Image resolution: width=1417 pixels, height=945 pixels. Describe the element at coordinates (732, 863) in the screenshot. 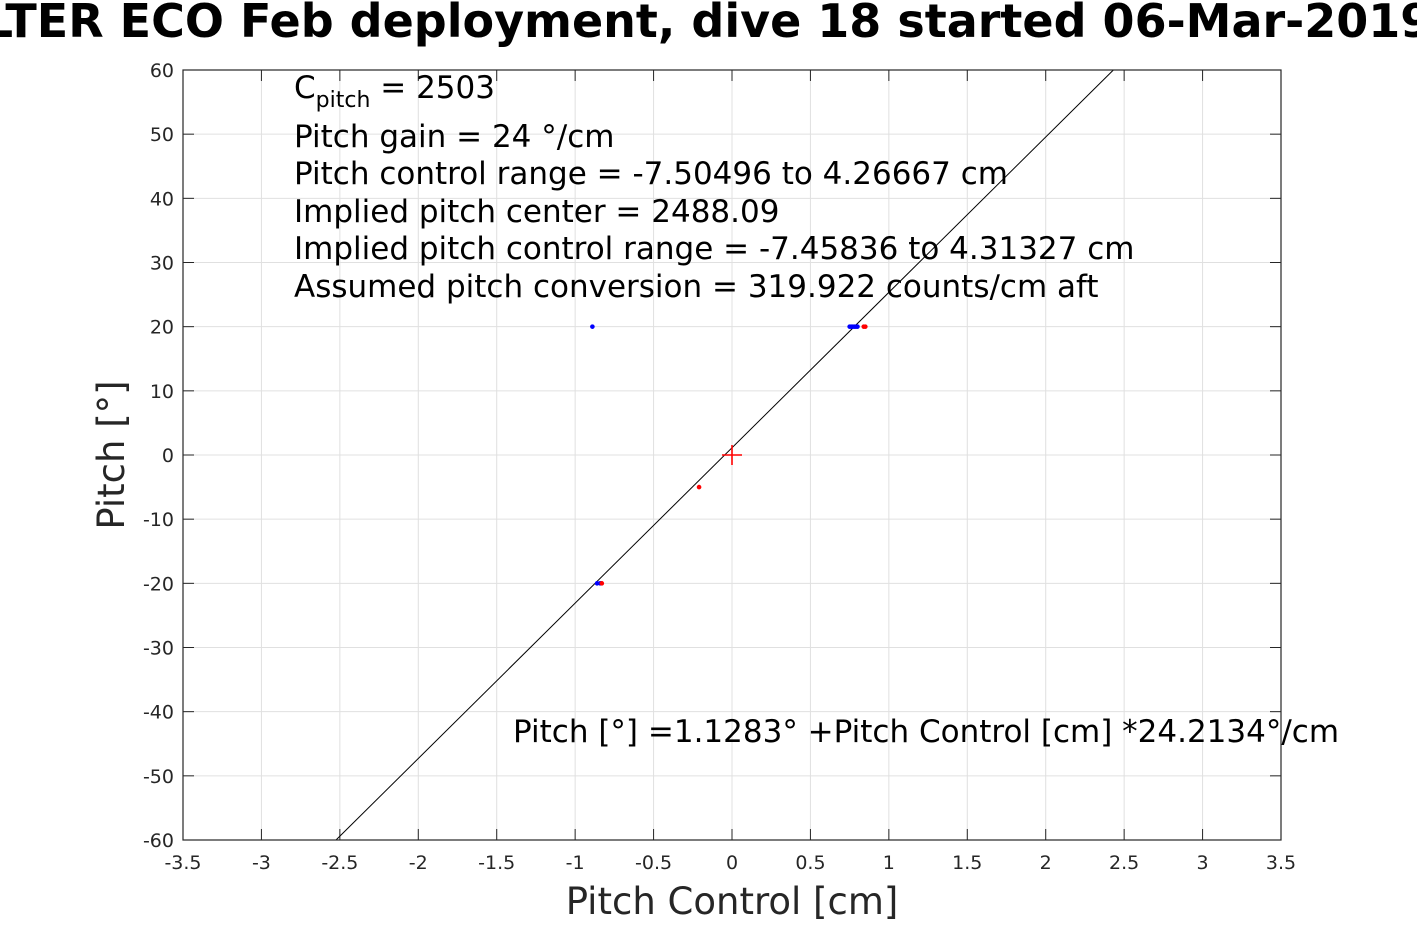

I see `x-tick-label: 0` at that location.